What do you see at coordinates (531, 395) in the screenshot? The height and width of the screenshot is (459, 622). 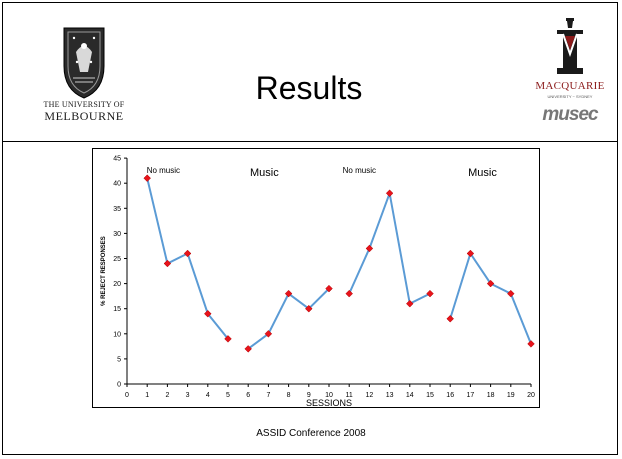 I see `x-tick-label: 20` at bounding box center [531, 395].